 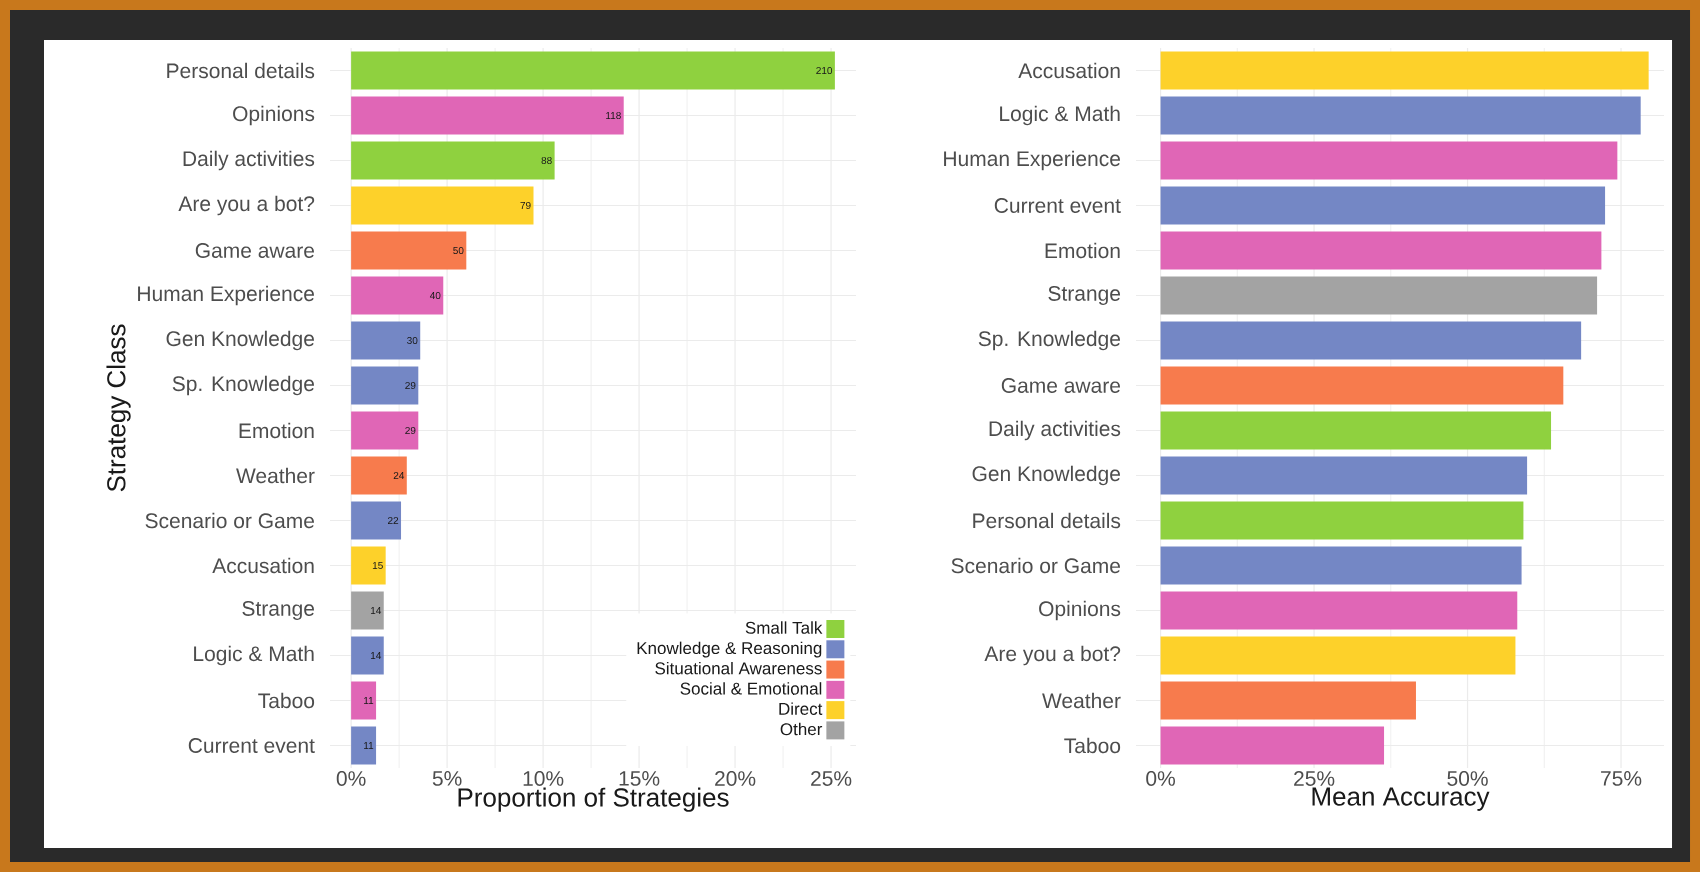 I want to click on x-tick-label: 50%, so click(x=1467, y=778).